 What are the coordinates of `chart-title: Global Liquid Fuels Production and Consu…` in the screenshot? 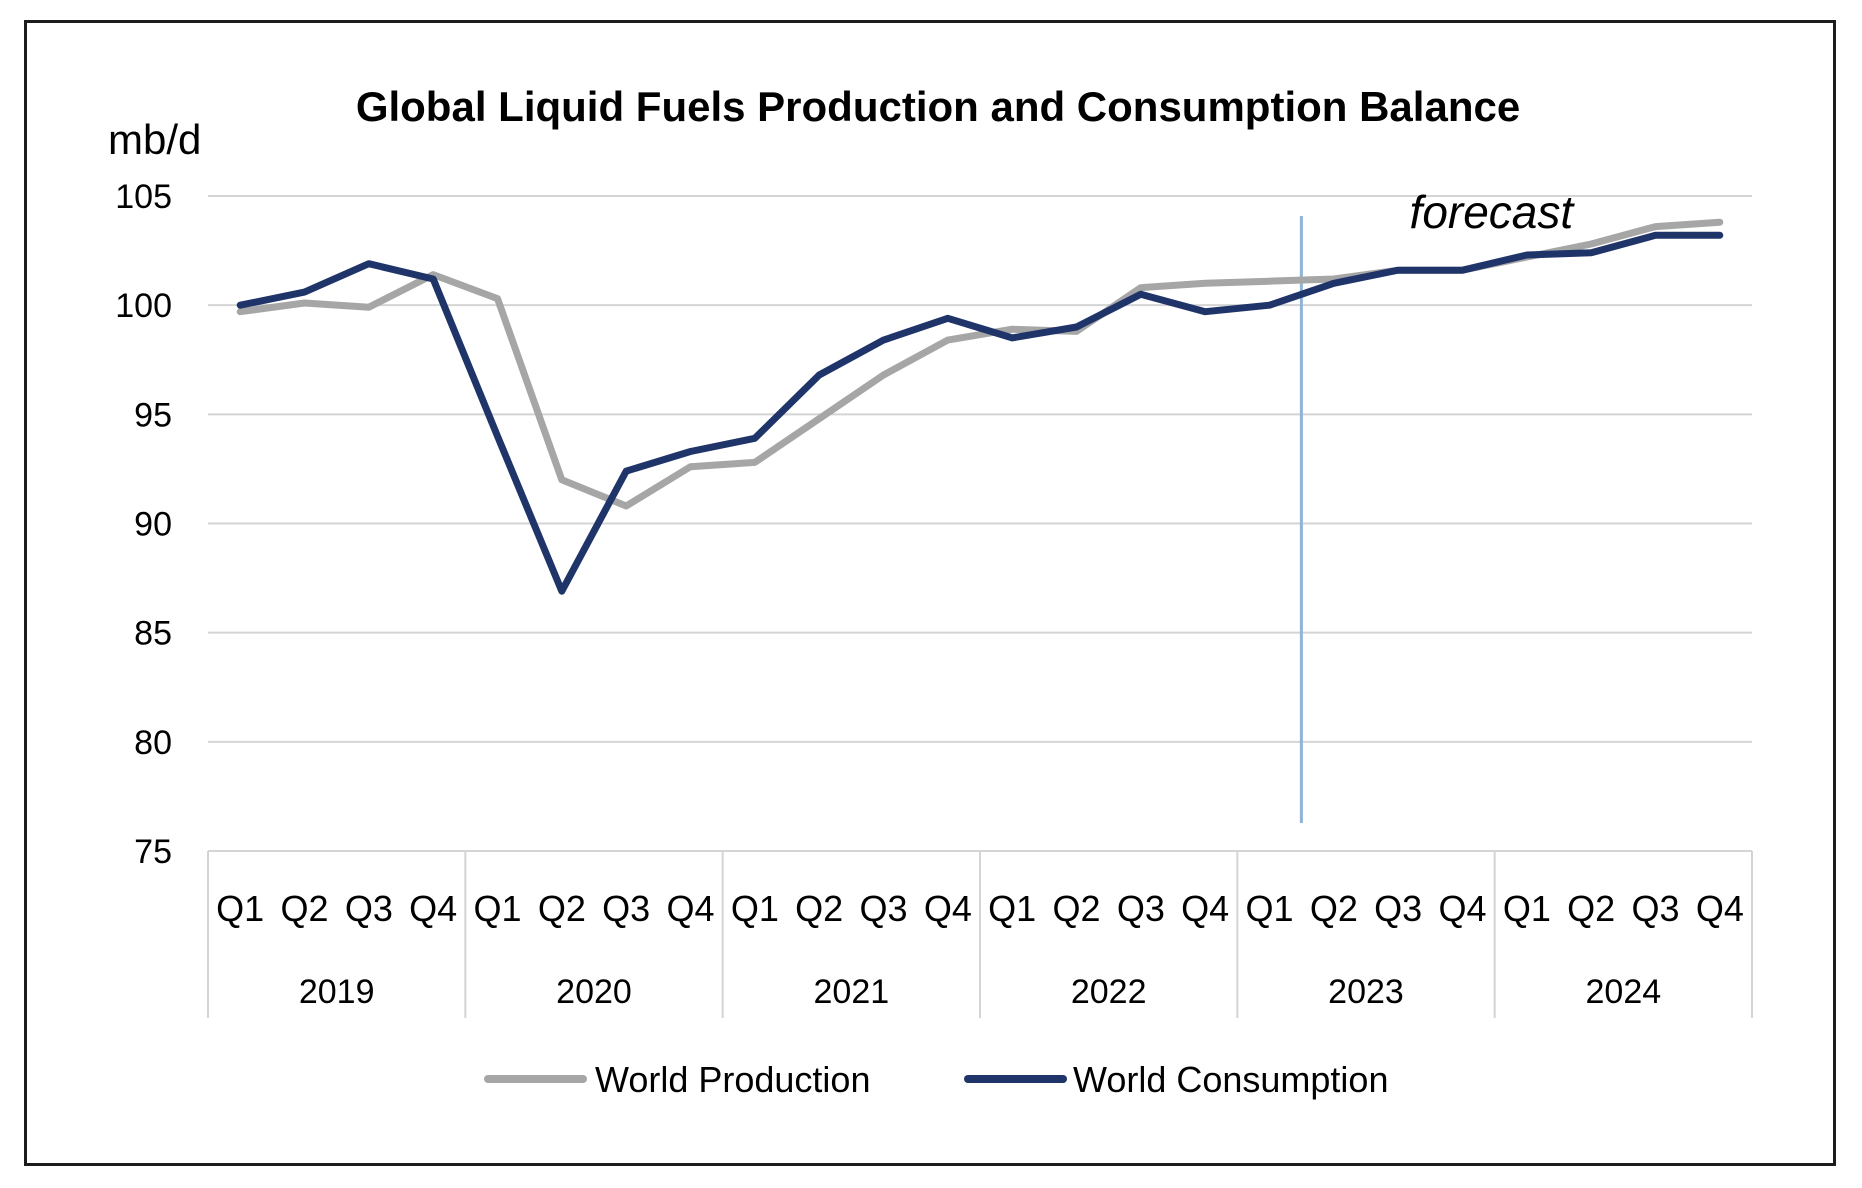 It's located at (938, 106).